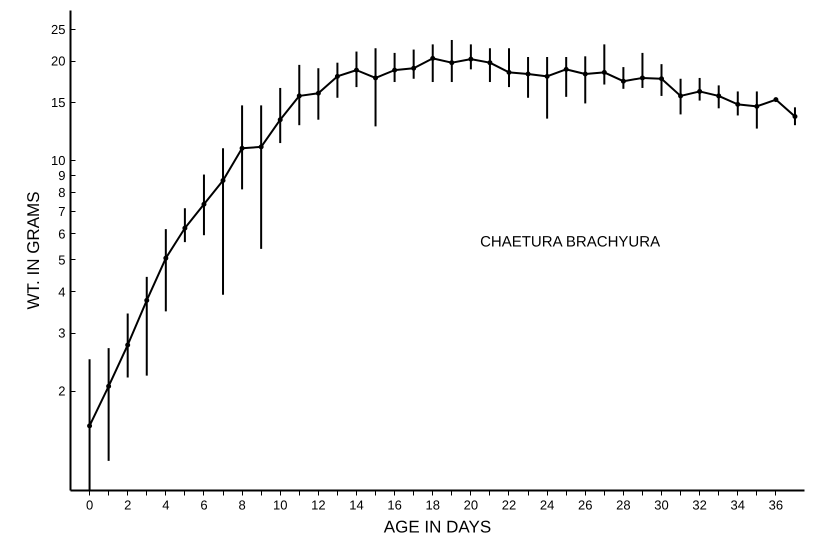  I want to click on x-tick-label: 2, so click(128, 505).